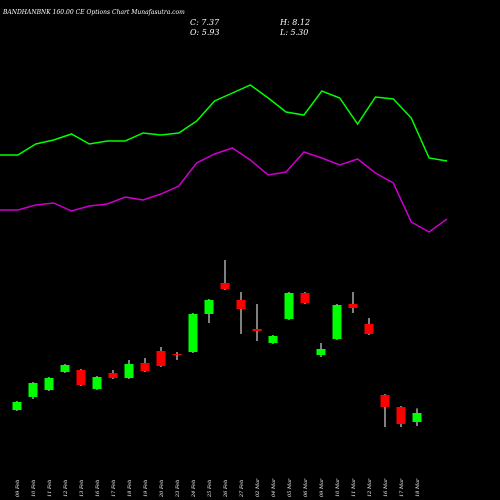 This screenshot has width=500, height=500. What do you see at coordinates (130, 488) in the screenshot?
I see `x-tick-label: 18 Feb` at bounding box center [130, 488].